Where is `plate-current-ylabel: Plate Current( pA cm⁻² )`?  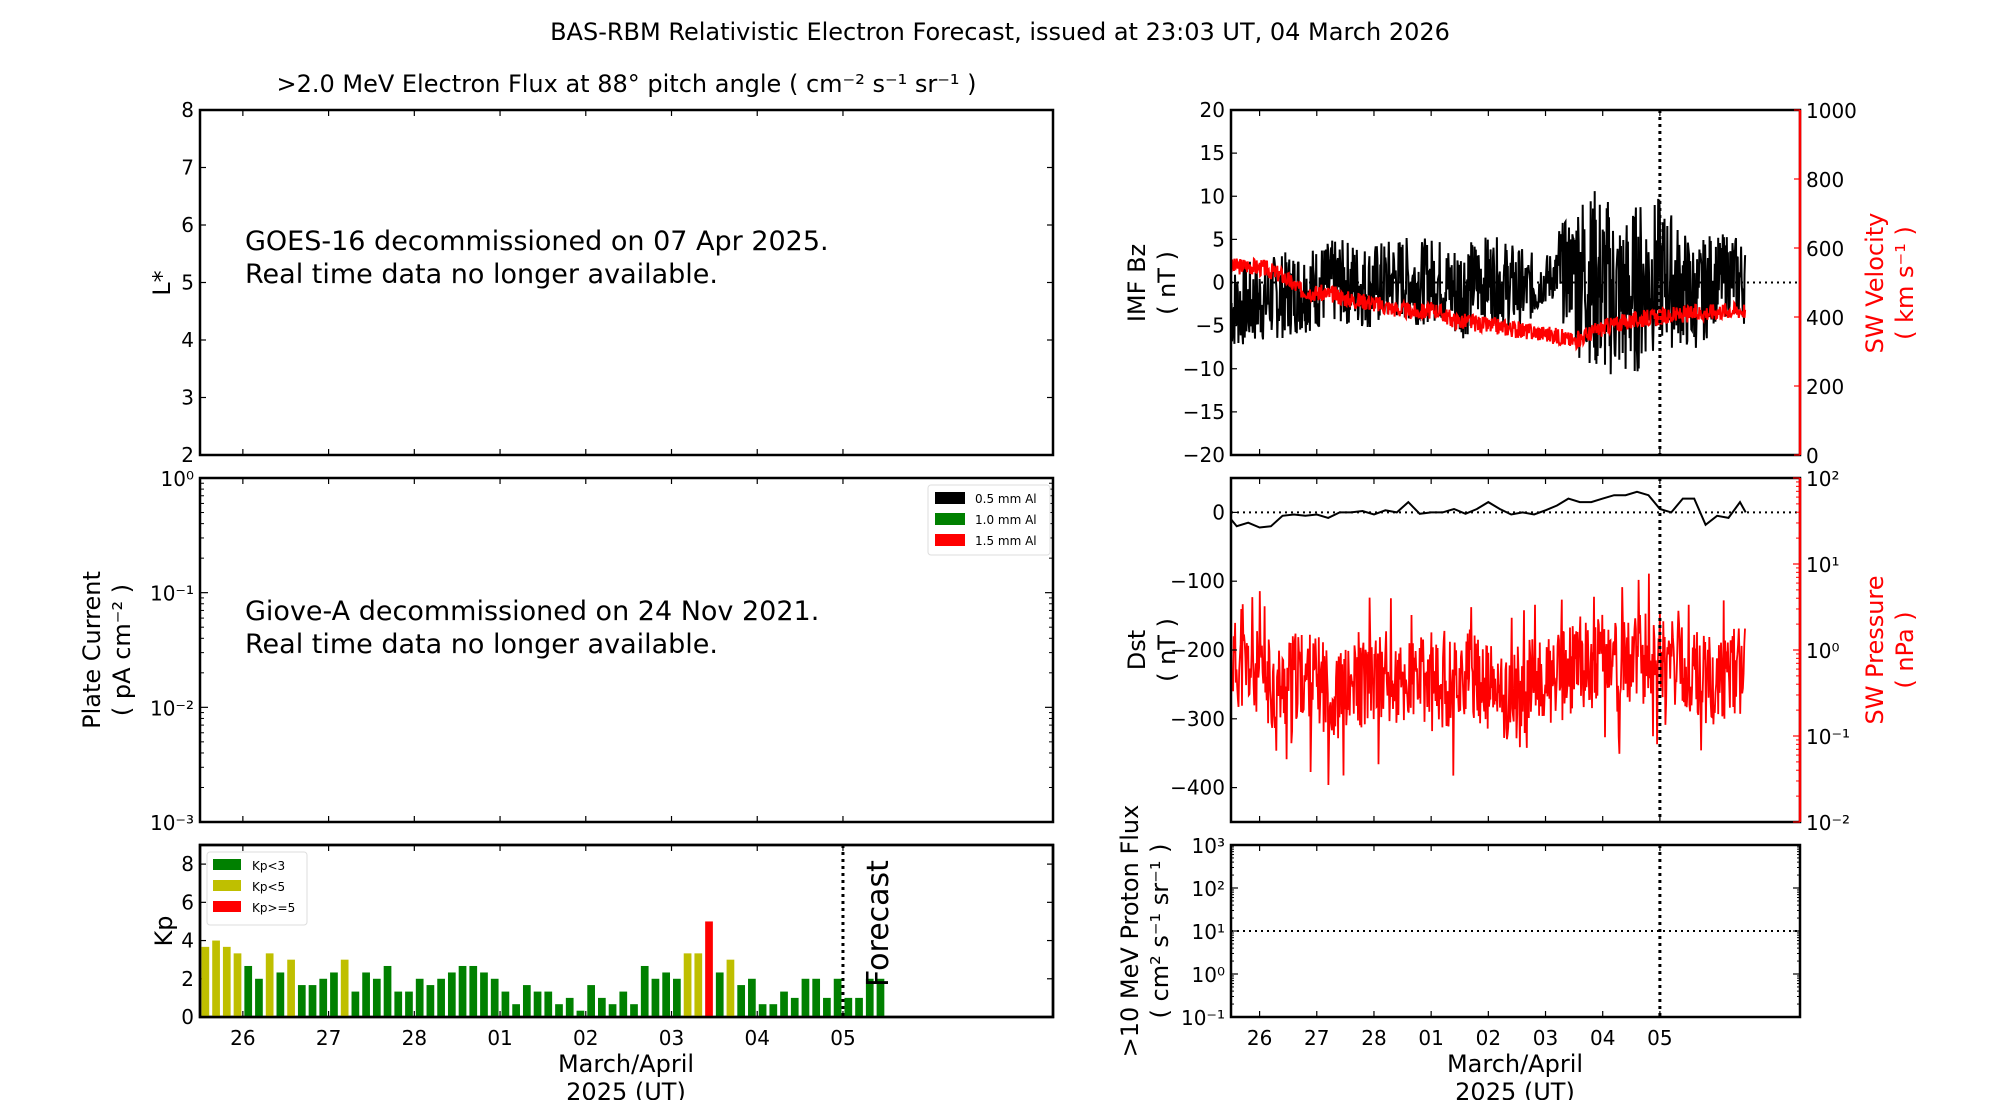
plate-current-ylabel: Plate Current( pA cm⁻² ) is located at coordinates (107, 650).